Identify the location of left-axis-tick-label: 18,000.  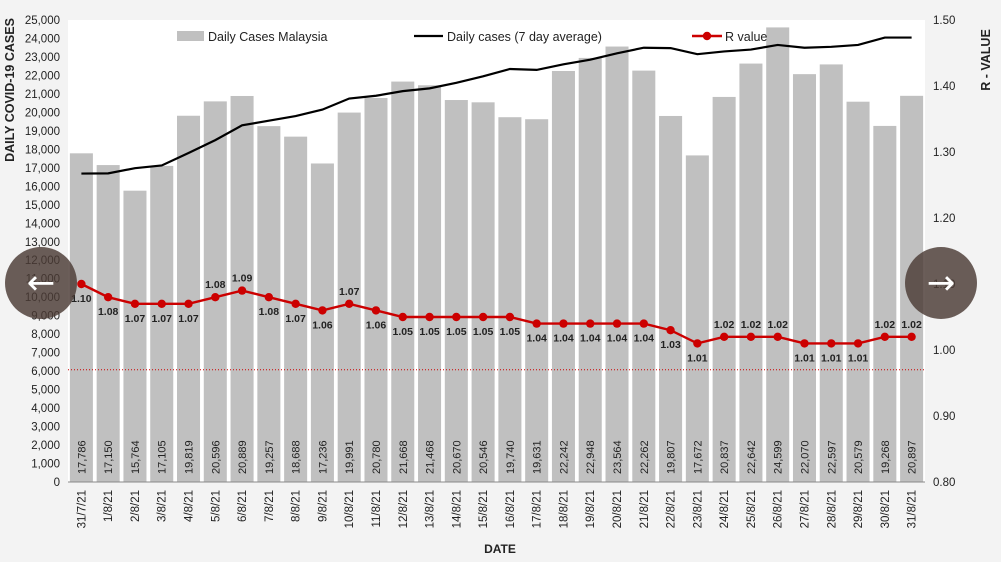
(42, 150).